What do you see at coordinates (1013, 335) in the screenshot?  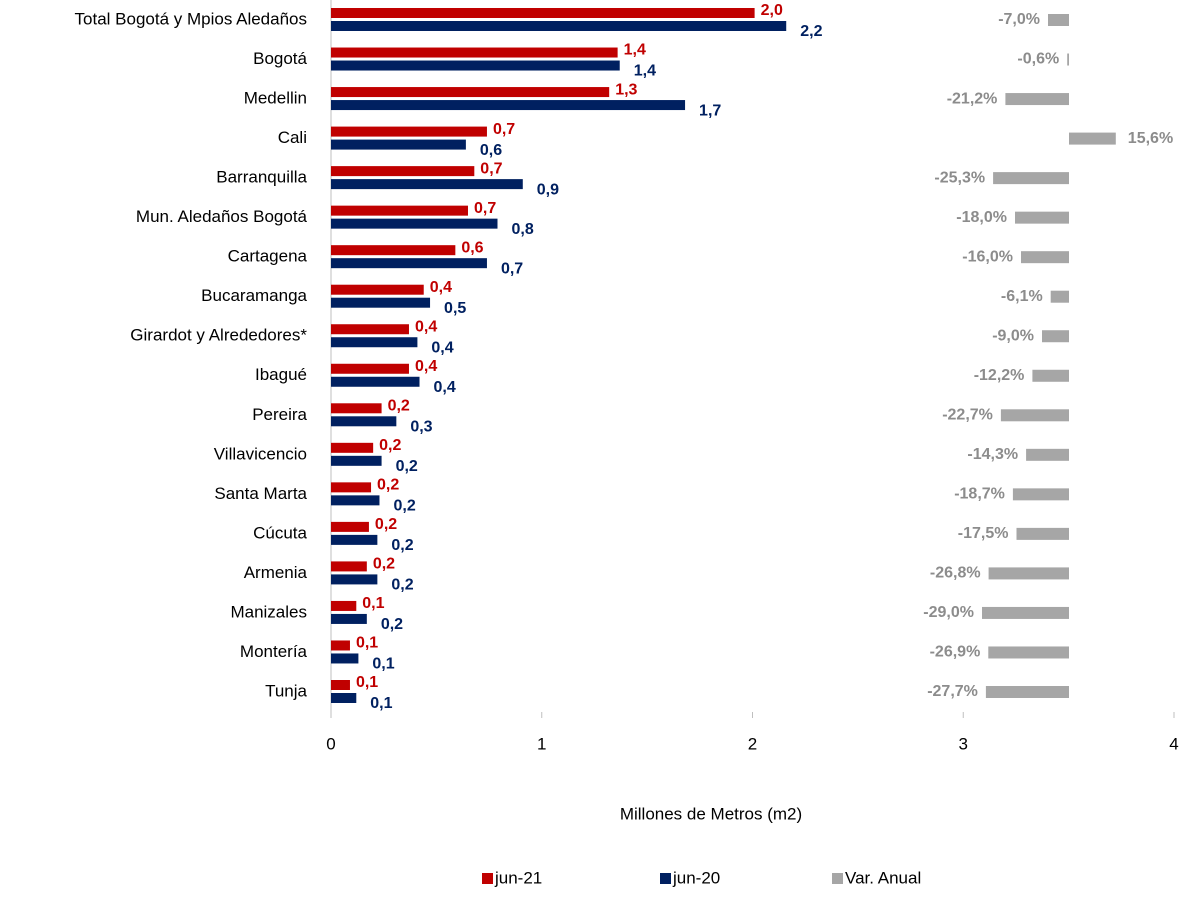 I see `value-label: -9,0%` at bounding box center [1013, 335].